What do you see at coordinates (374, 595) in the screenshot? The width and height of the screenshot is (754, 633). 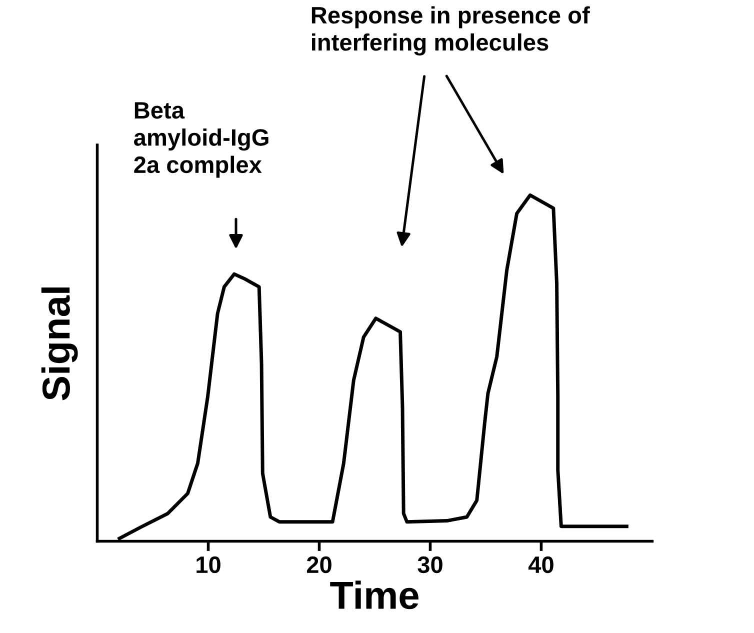 I see `x-axis-title: Time` at bounding box center [374, 595].